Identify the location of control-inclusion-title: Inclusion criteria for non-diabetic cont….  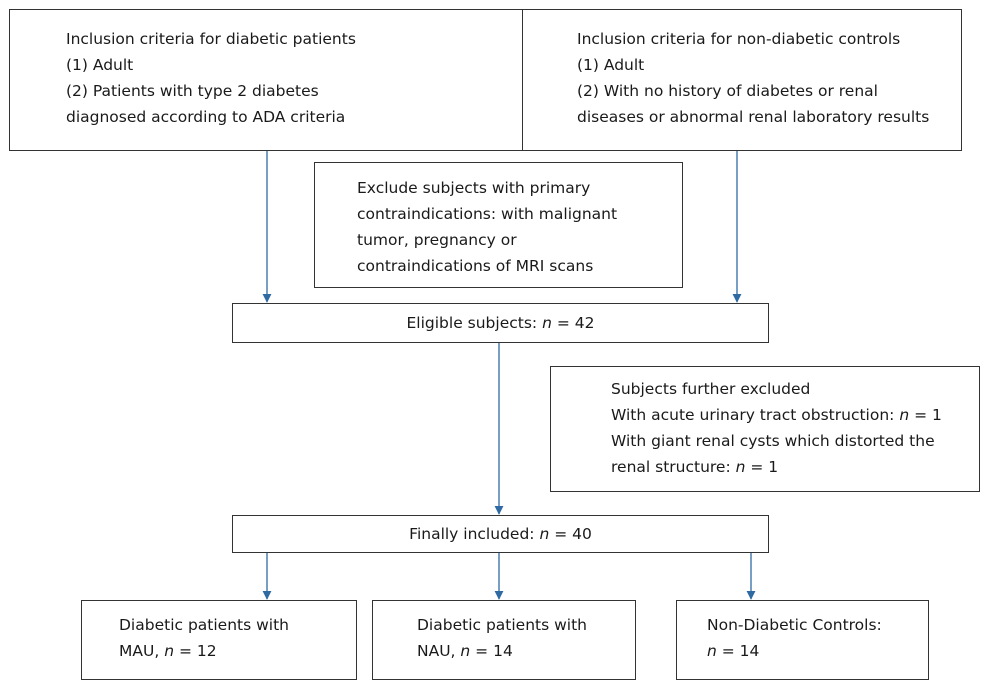
(739, 39).